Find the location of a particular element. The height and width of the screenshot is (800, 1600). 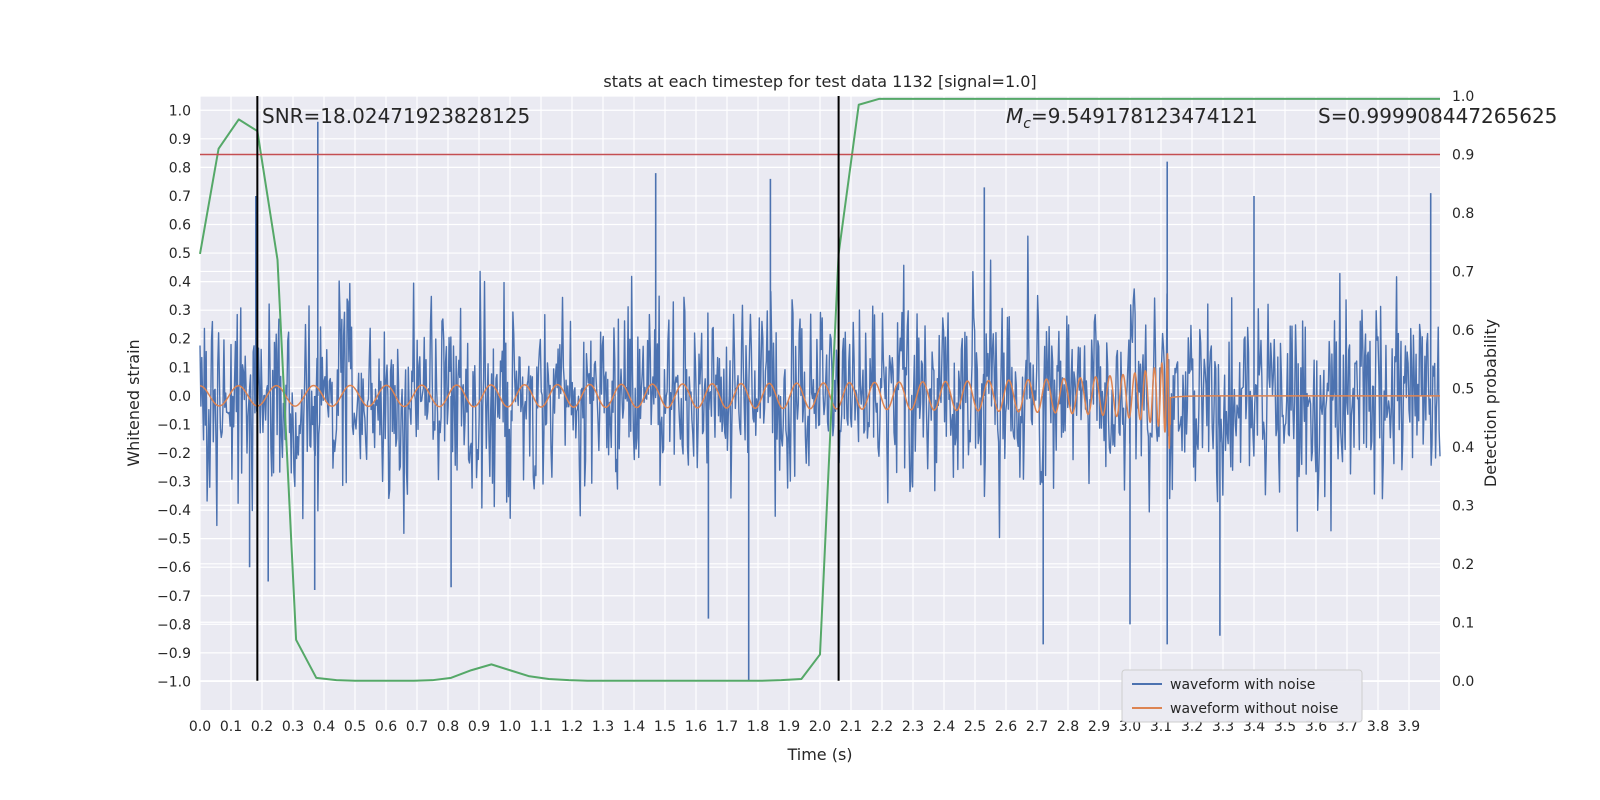

y-tick-label: 0.9 is located at coordinates (180, 140).